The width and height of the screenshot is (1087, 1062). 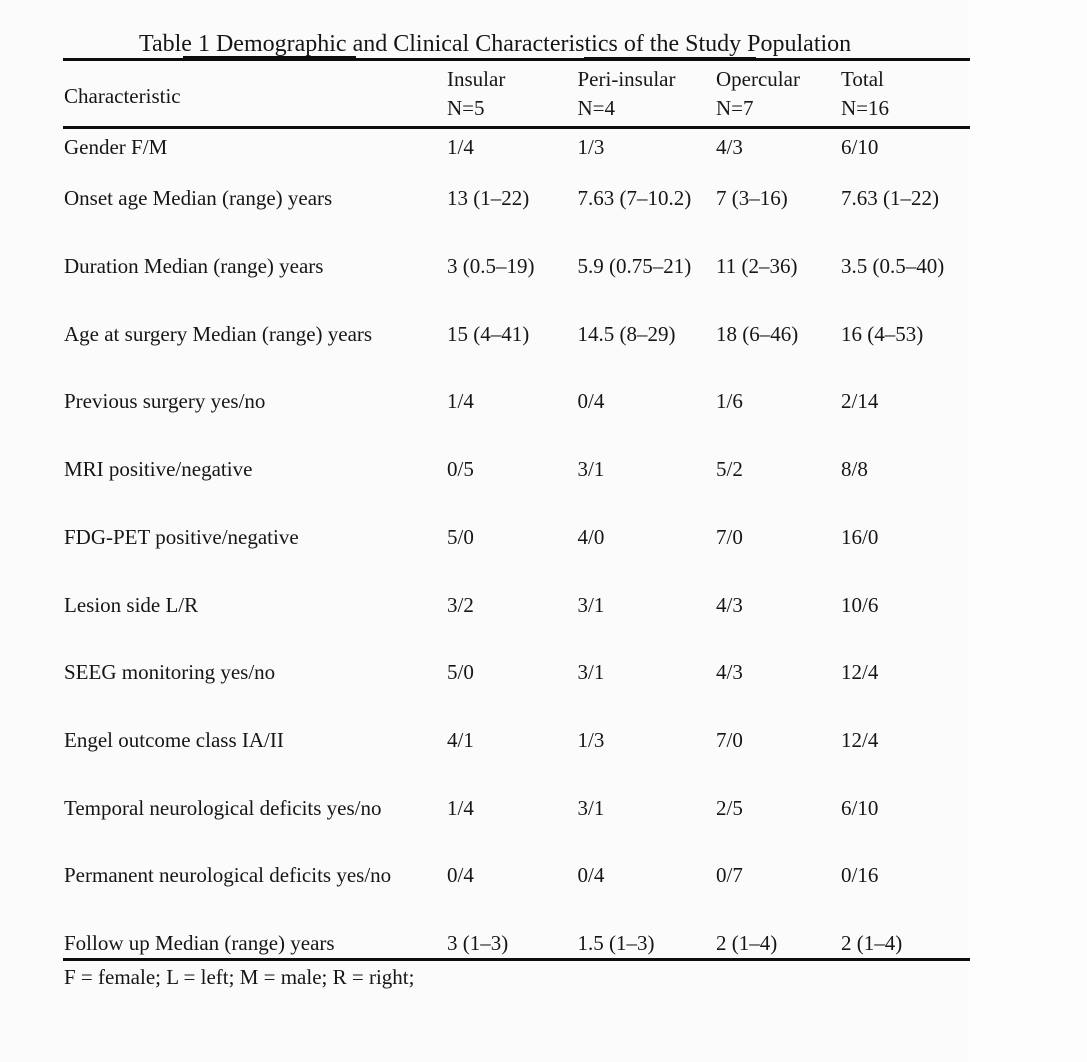 What do you see at coordinates (516, 127) in the screenshot?
I see `header-divider-rule` at bounding box center [516, 127].